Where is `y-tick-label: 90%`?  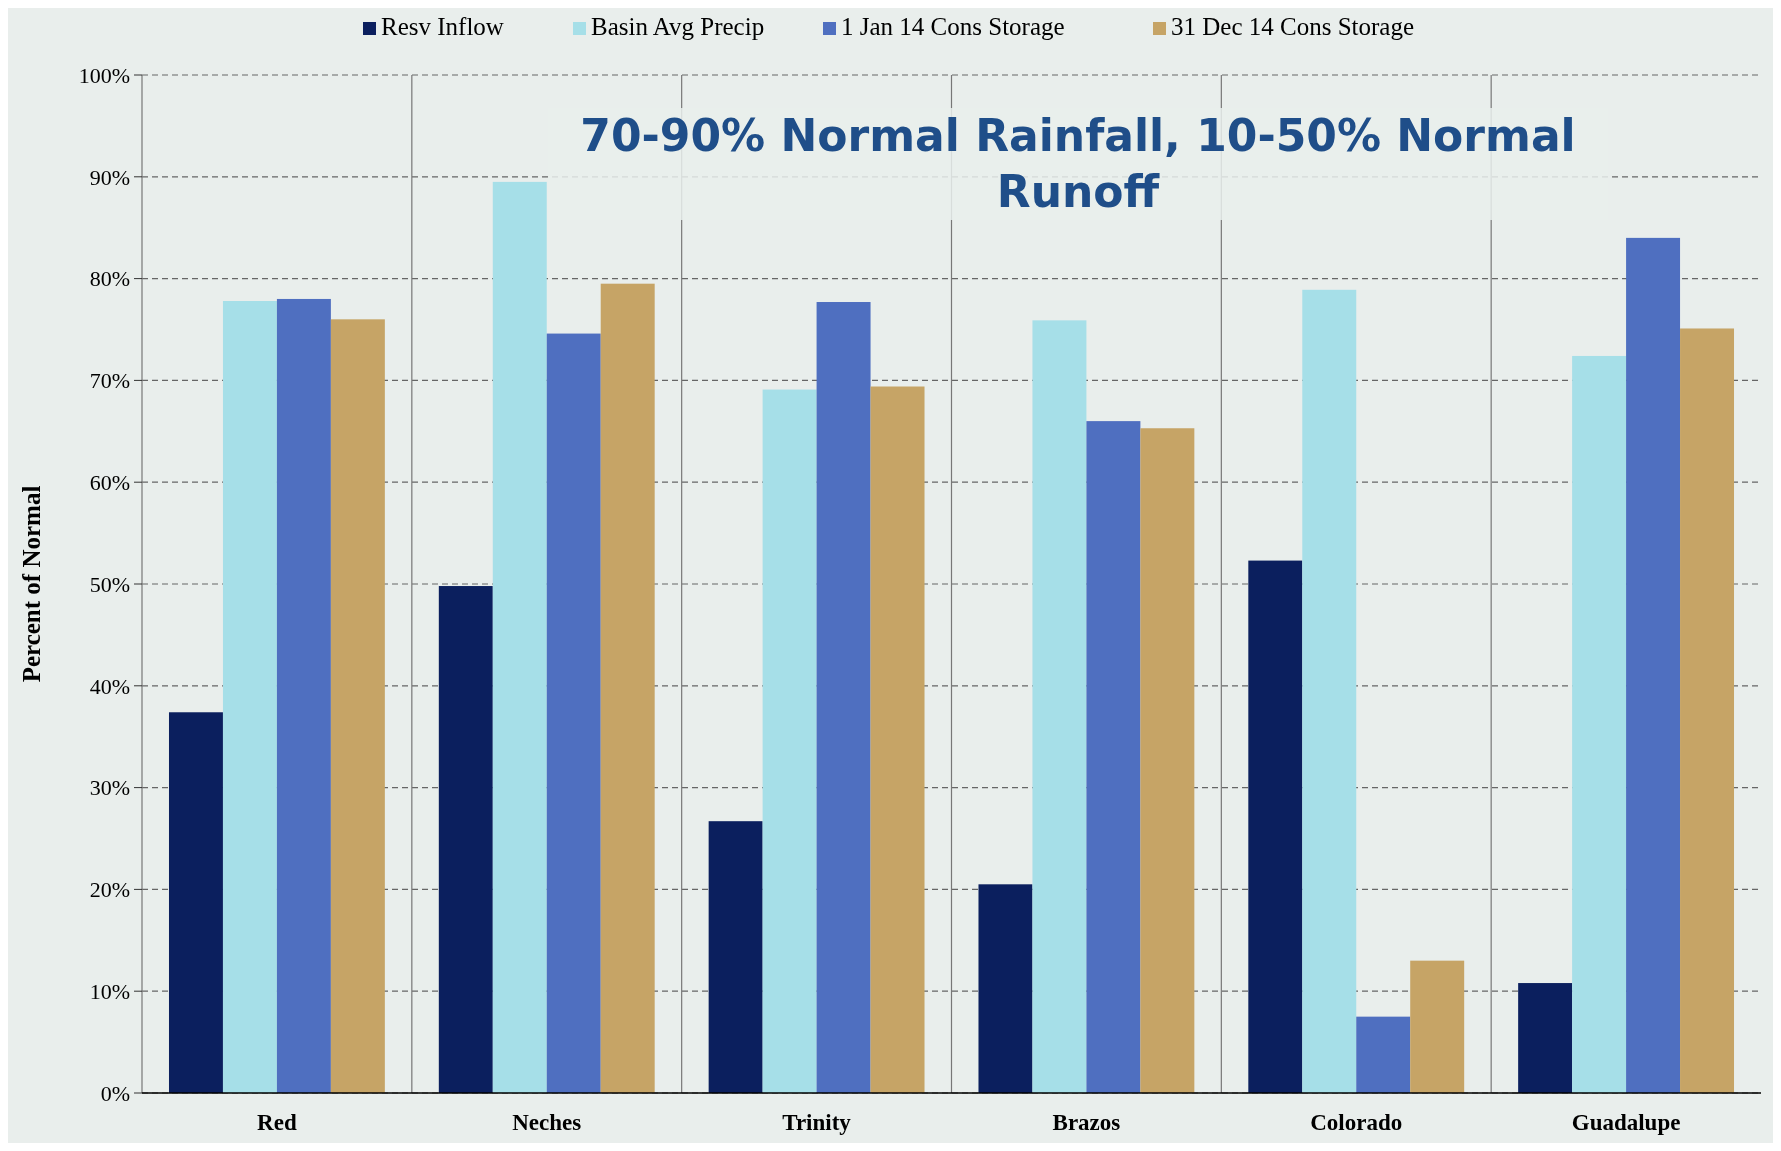 y-tick-label: 90% is located at coordinates (109, 177).